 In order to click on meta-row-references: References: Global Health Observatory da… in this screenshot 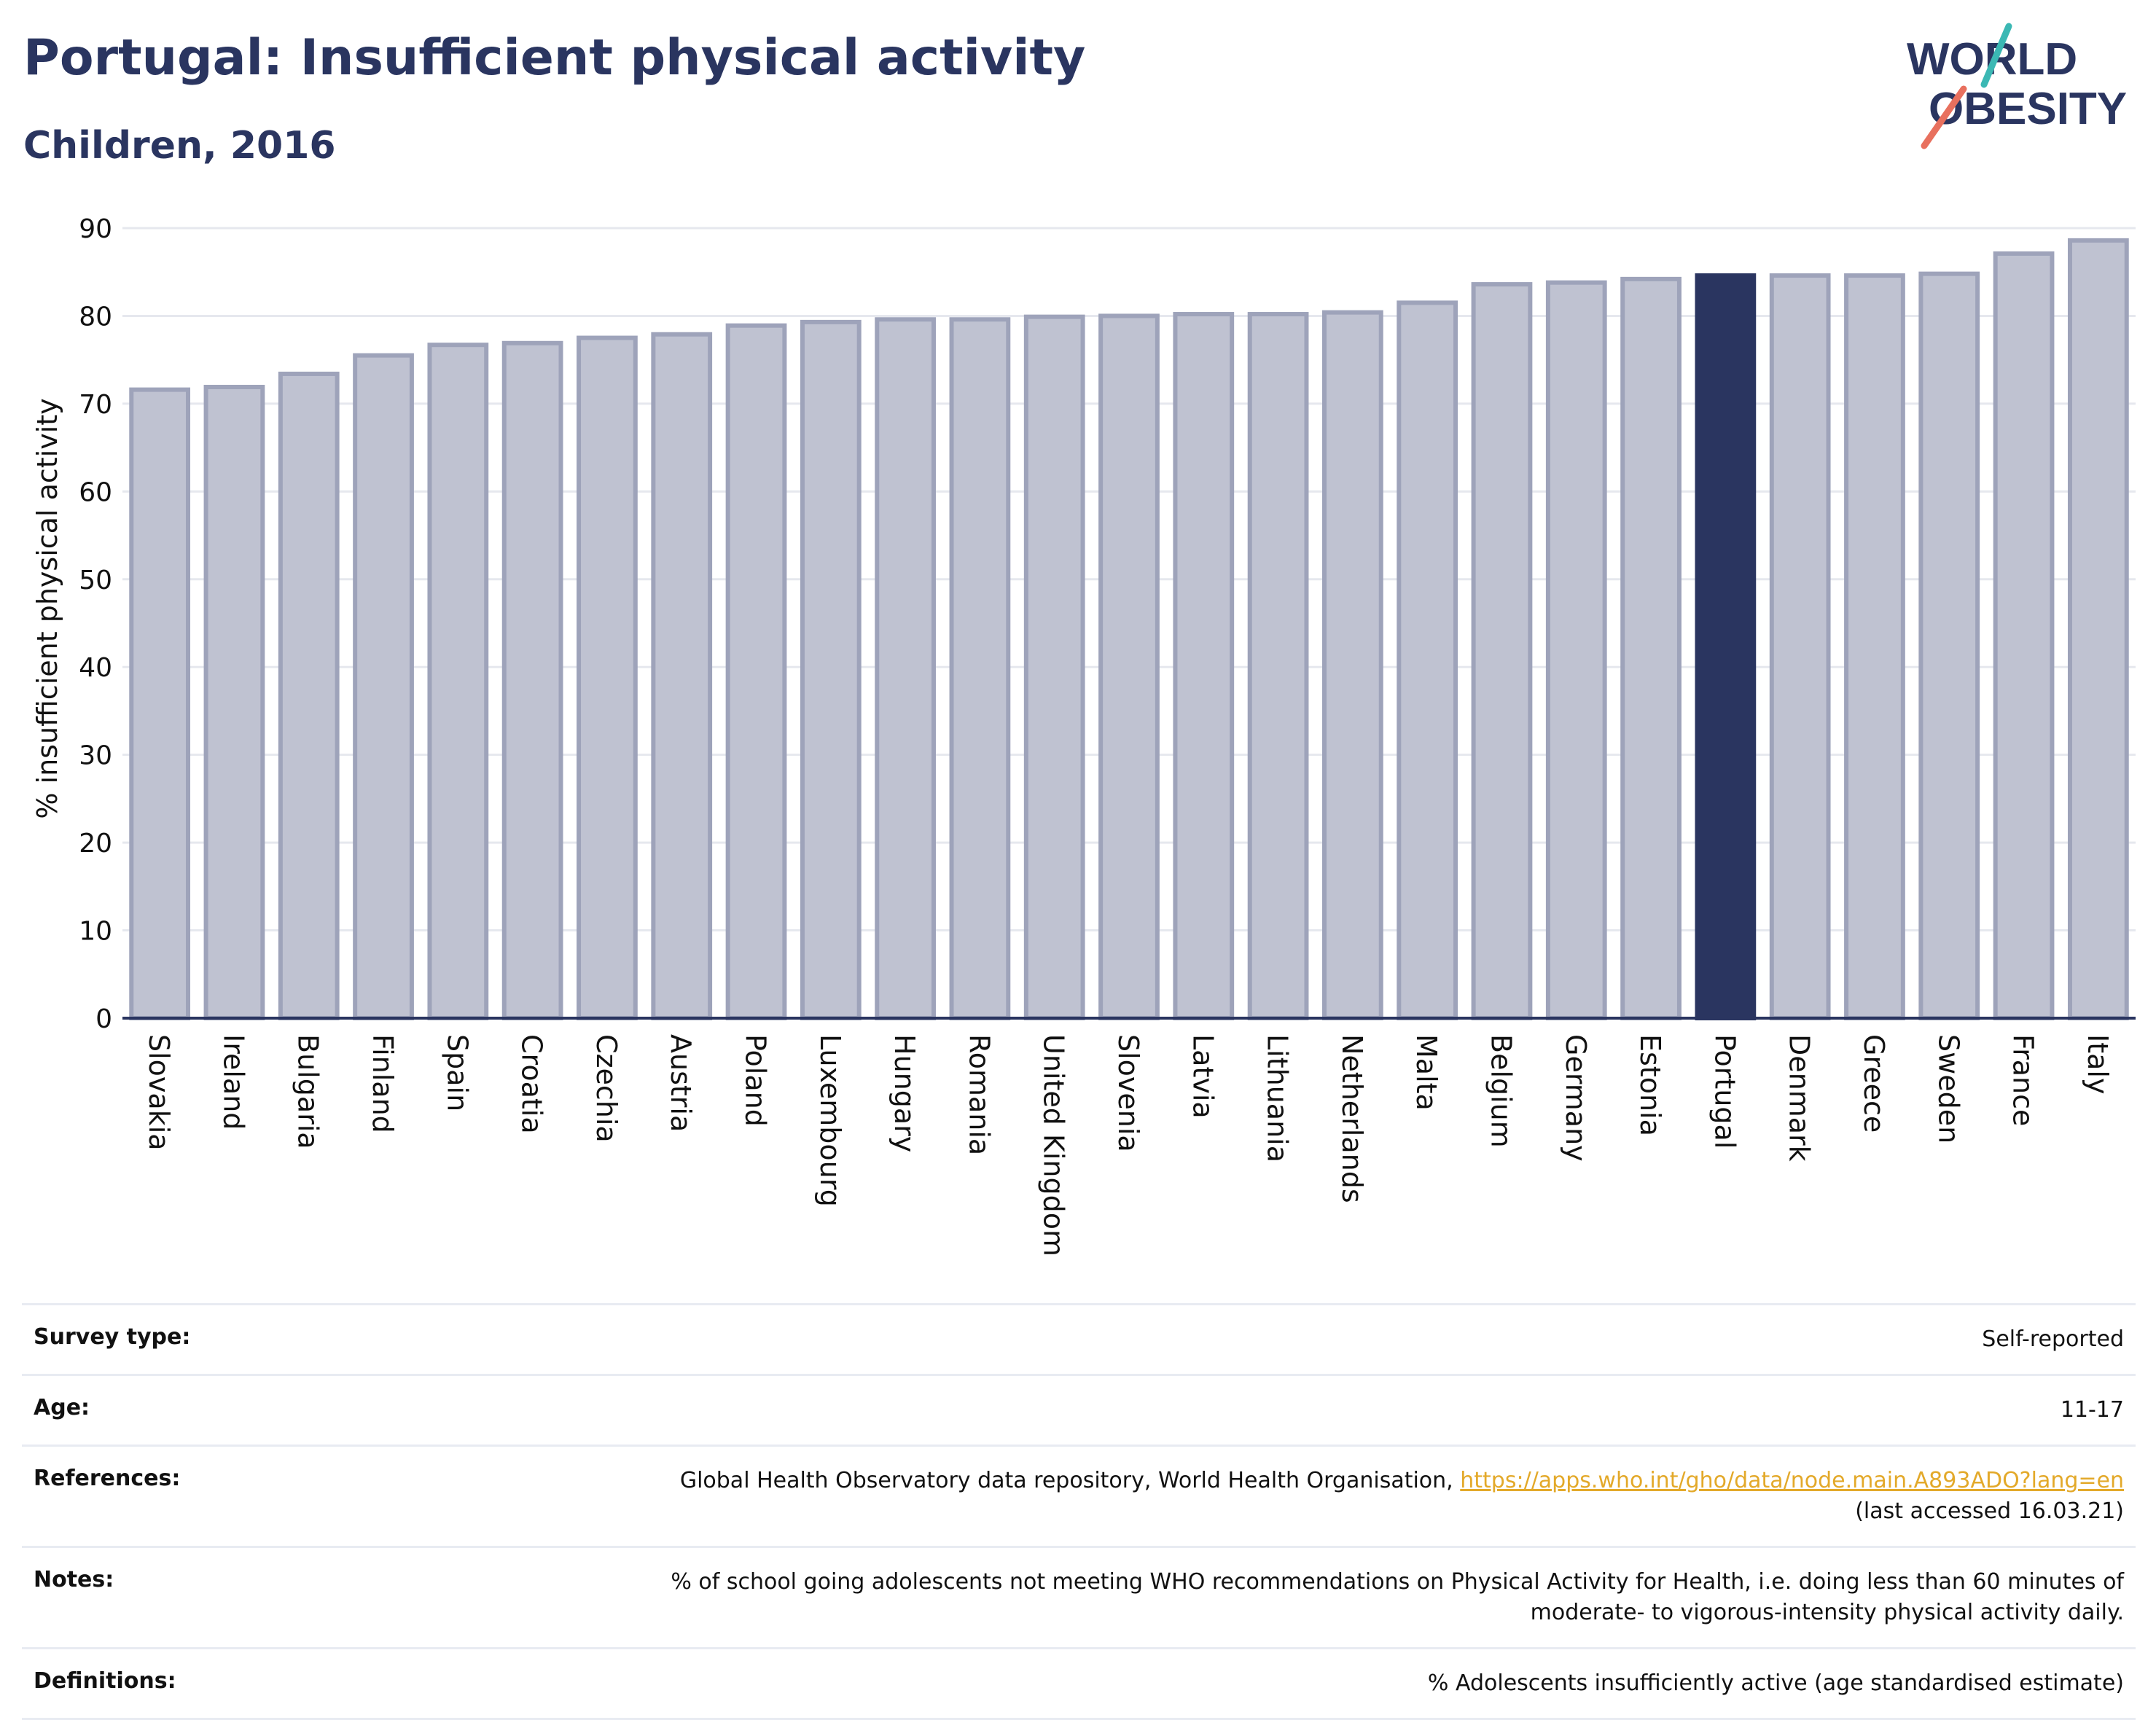, I will do `click(1079, 1495)`.